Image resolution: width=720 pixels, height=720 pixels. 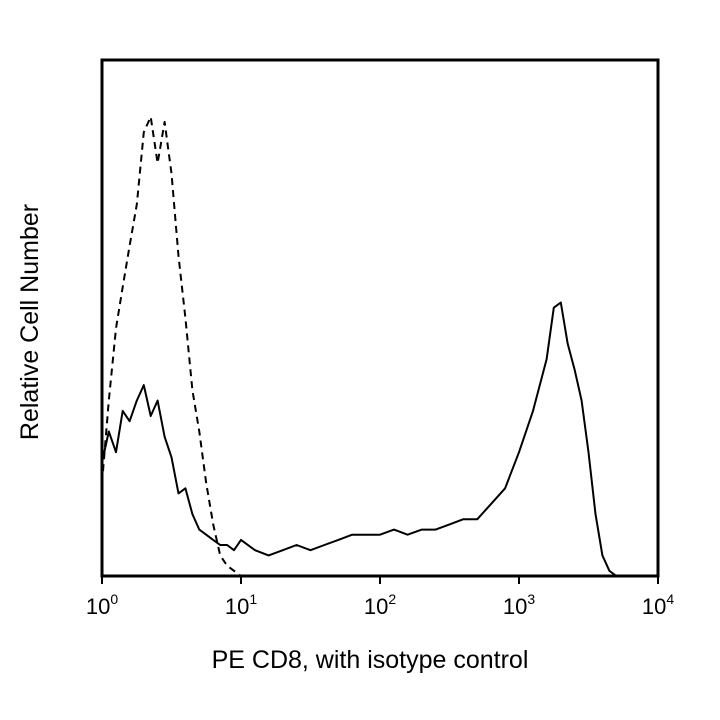 What do you see at coordinates (658, 605) in the screenshot?
I see `x-tick-label: 10⁴` at bounding box center [658, 605].